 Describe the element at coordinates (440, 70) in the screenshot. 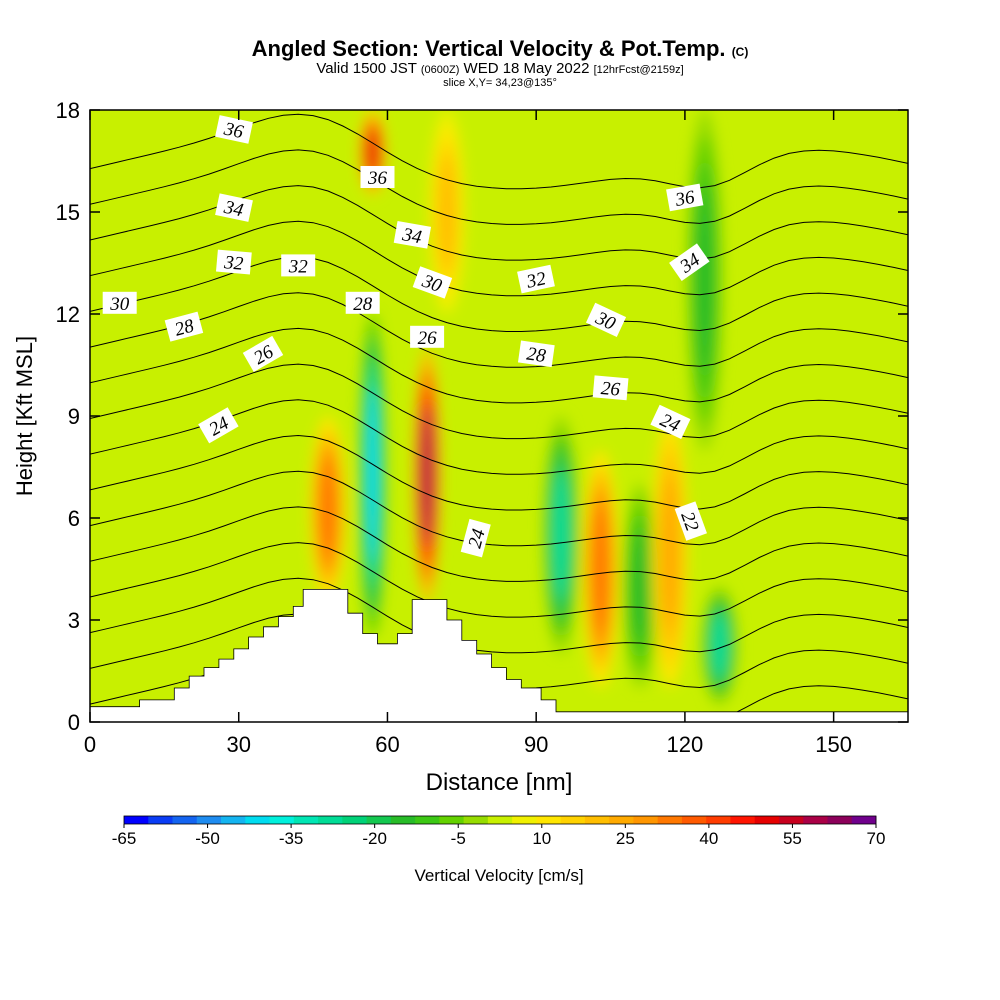

I see `valid-utc: (0600Z)` at that location.